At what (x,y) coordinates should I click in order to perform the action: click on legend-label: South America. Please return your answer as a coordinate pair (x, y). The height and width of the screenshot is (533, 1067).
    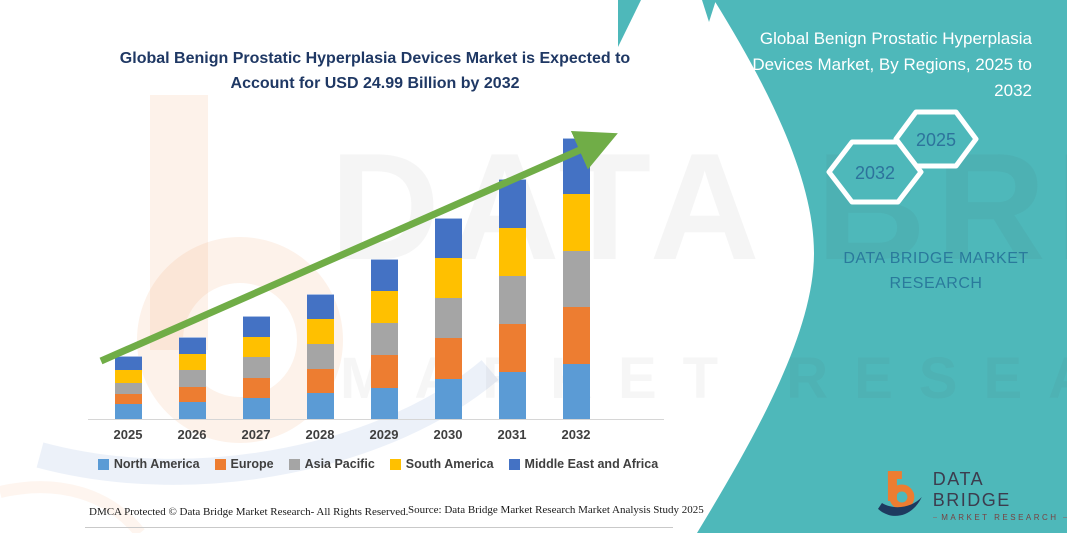
    Looking at the image, I should click on (449, 464).